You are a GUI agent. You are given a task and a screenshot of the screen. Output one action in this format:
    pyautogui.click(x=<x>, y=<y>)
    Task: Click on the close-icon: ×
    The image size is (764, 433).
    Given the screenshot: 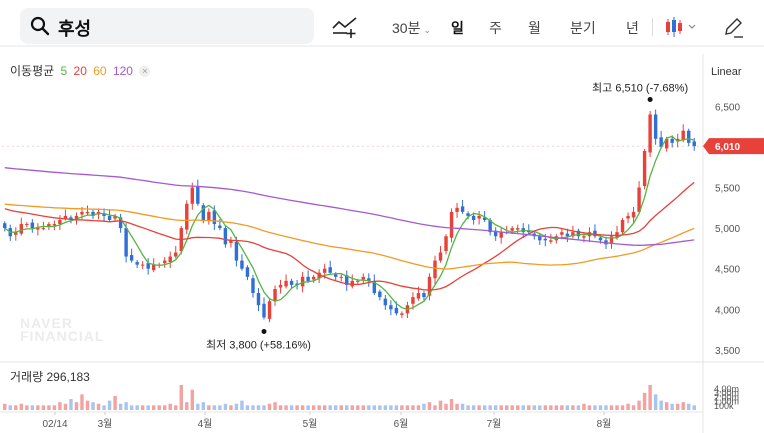 What is the action you would take?
    pyautogui.click(x=145, y=71)
    